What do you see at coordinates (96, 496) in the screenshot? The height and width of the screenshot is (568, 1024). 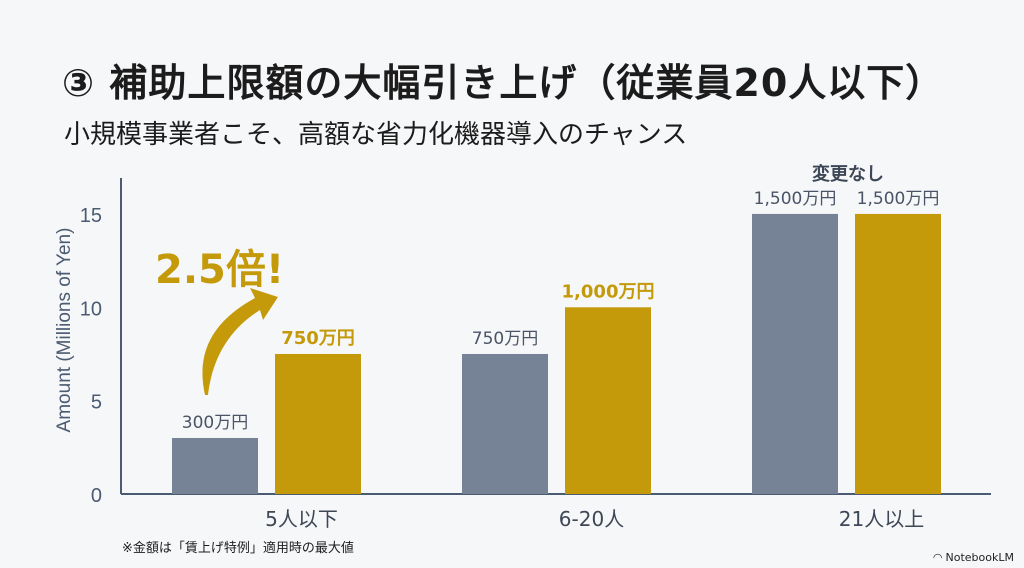 I see `y-tick-label: 0` at bounding box center [96, 496].